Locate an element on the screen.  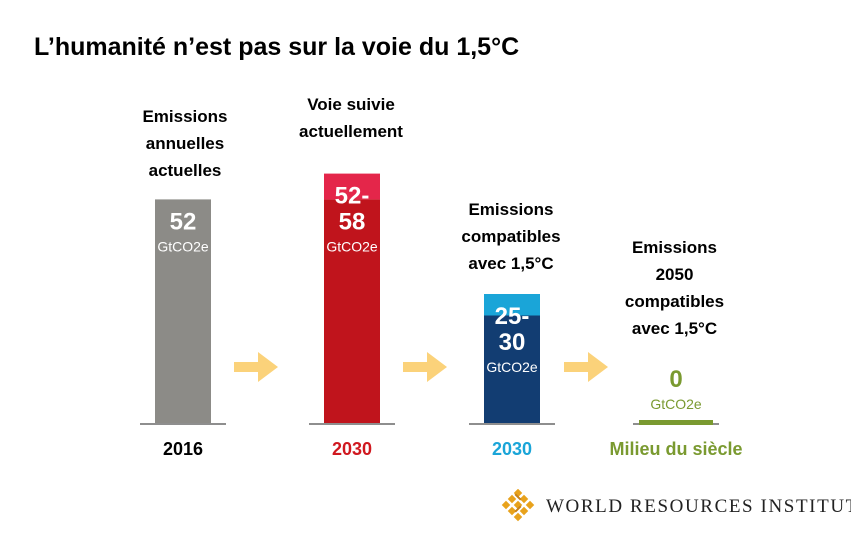
wri-logo: WORLD RESOURCES INSTITUTE is located at coordinates (675, 507).